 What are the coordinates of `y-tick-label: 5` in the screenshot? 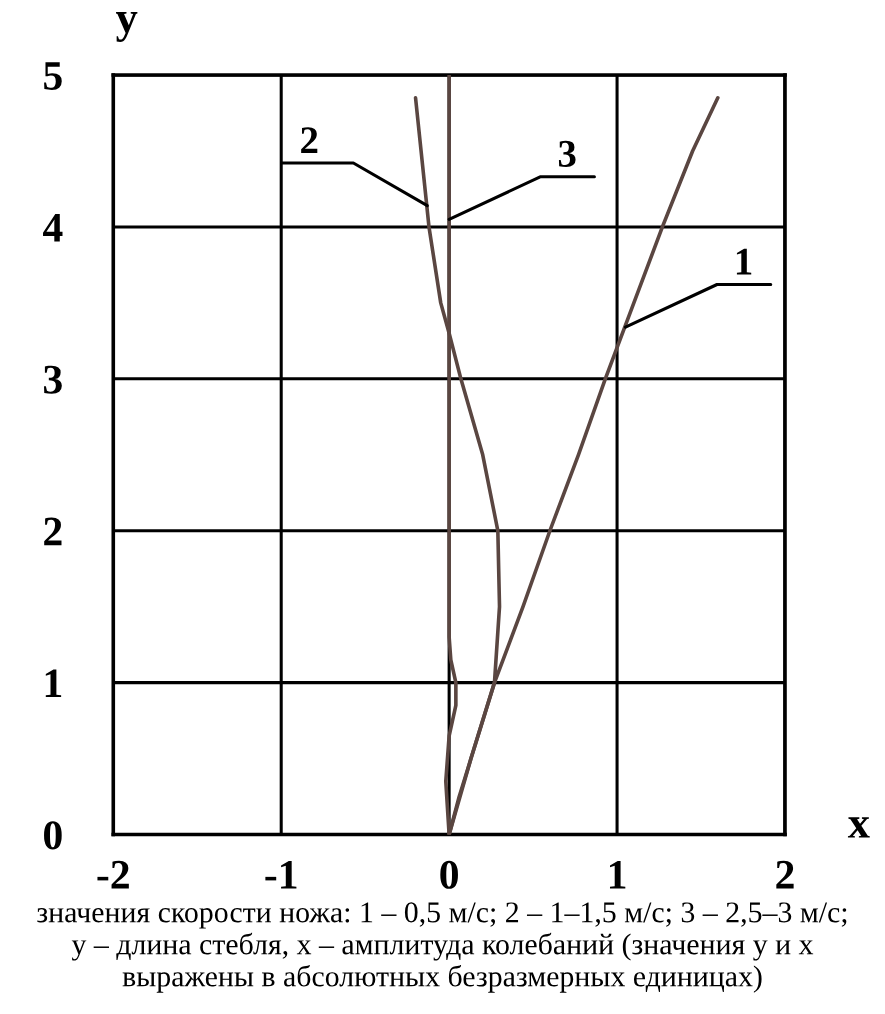 It's located at (53, 76).